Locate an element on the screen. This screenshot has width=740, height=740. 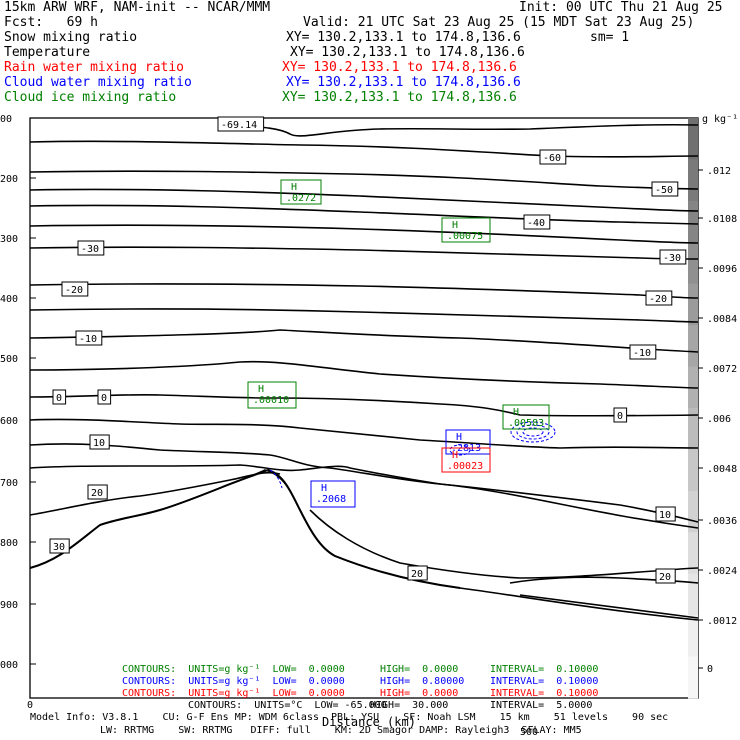
x-axis-ticks: 0 500 is located at coordinates (282, 719).